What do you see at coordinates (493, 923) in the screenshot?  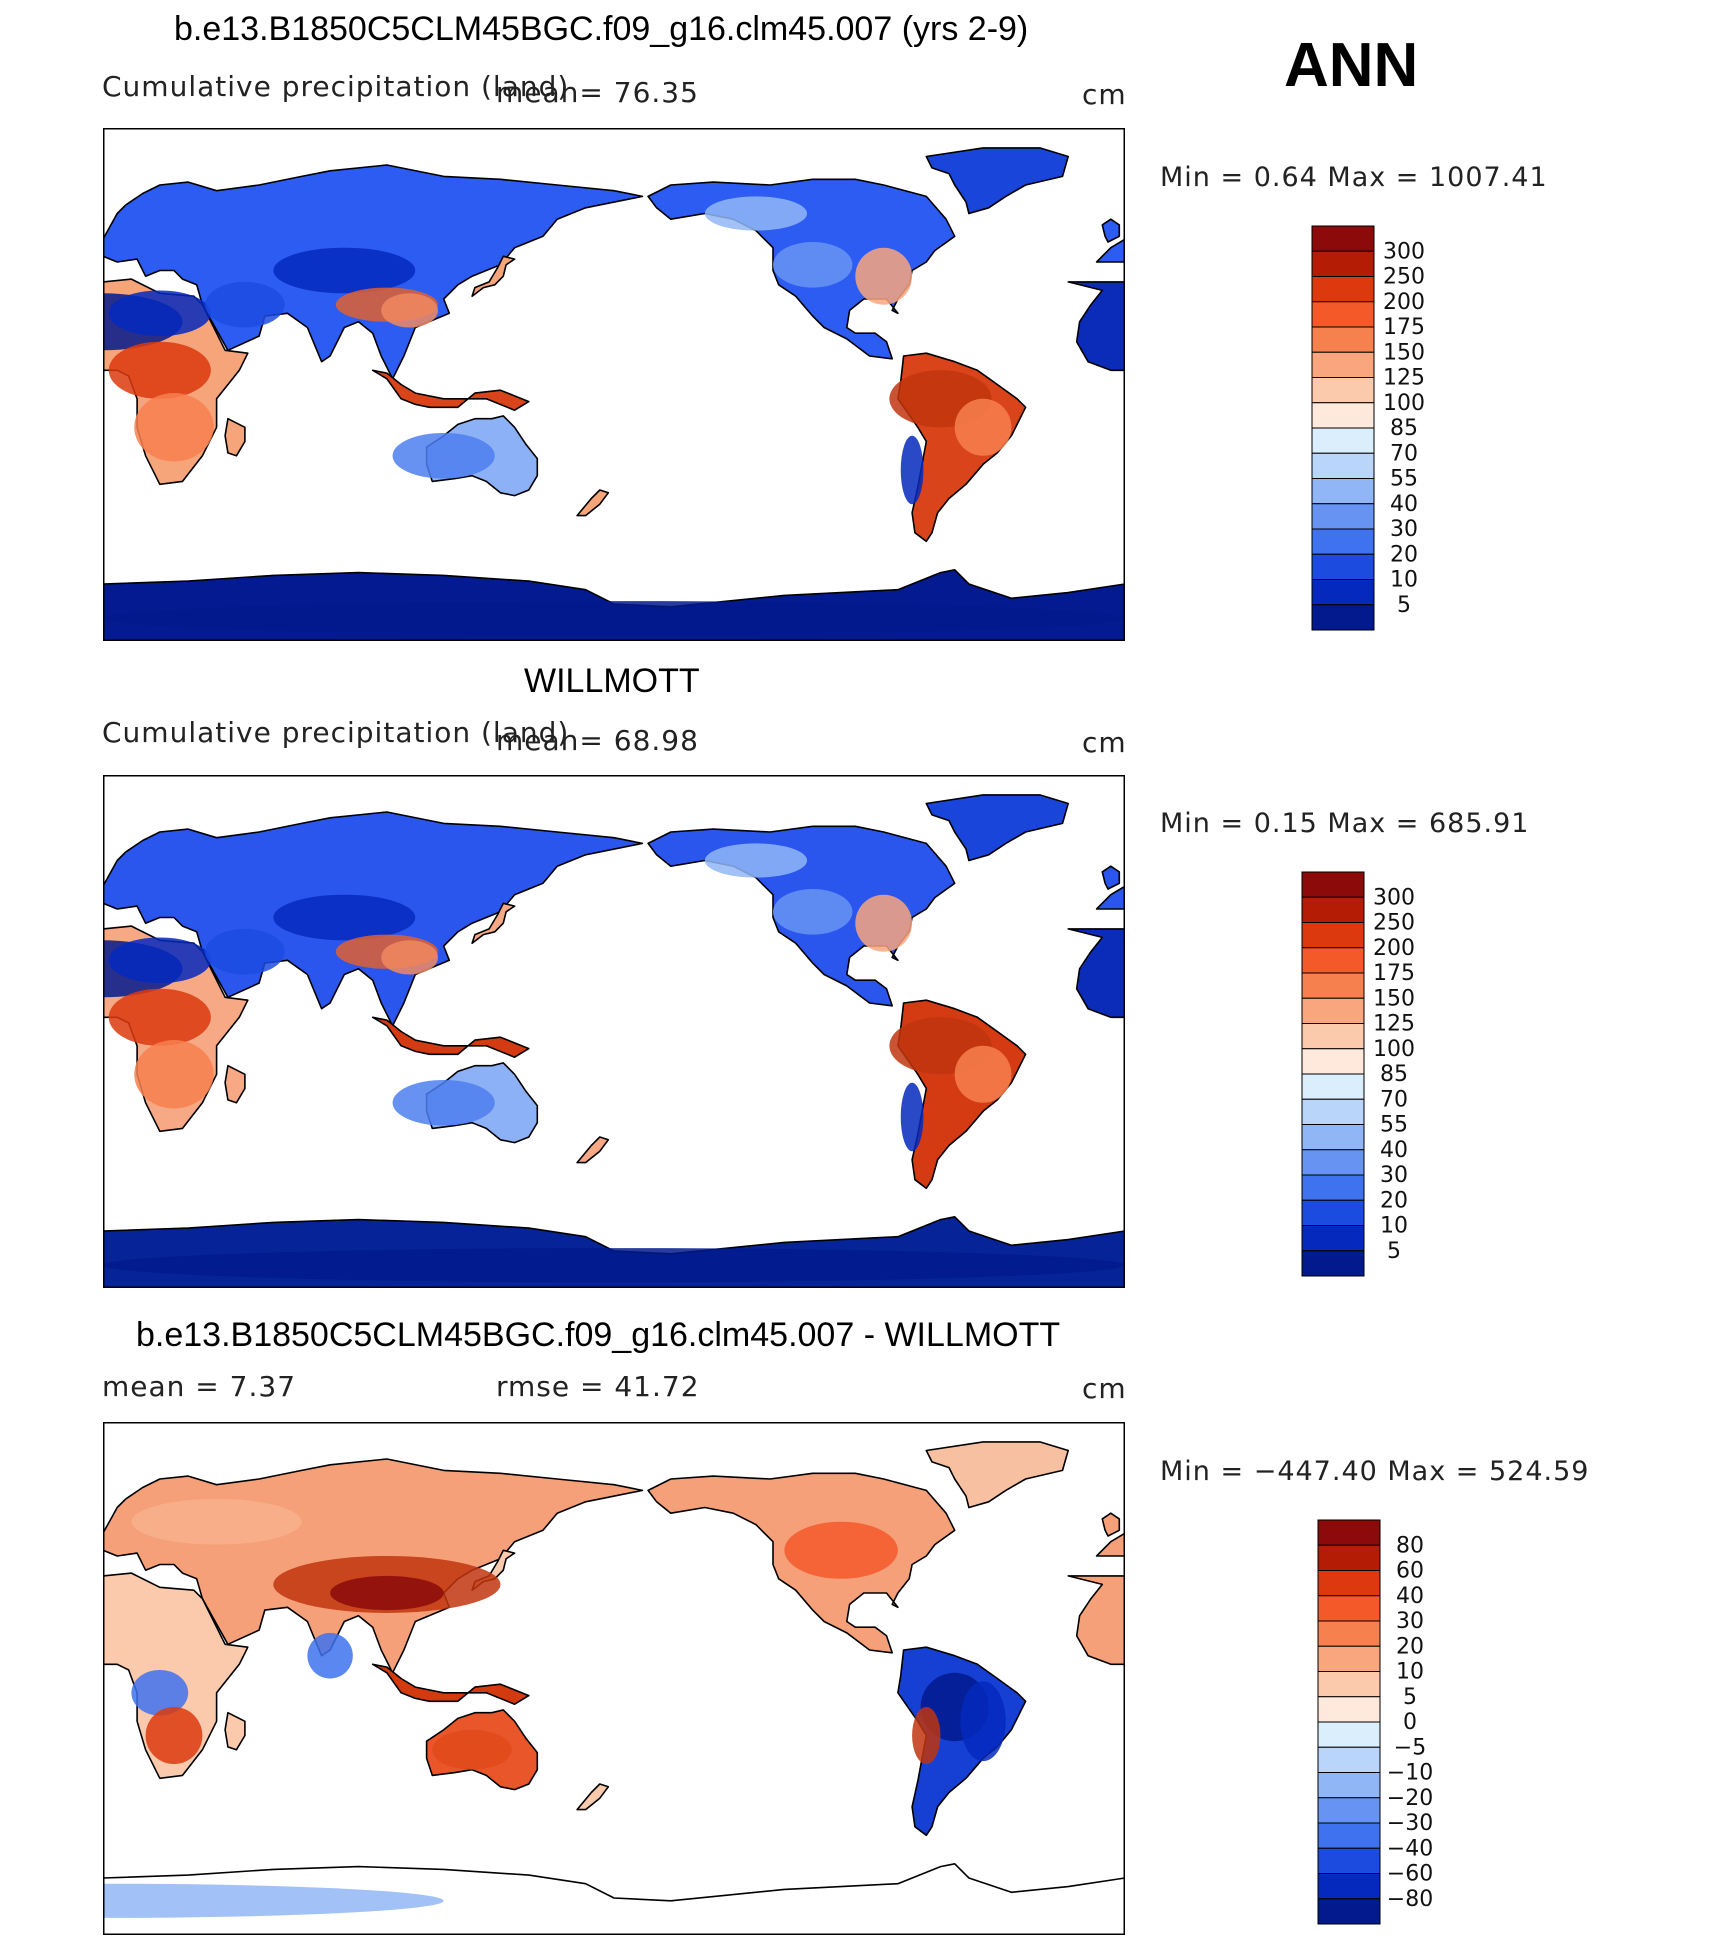 I see `landmass-japan` at bounding box center [493, 923].